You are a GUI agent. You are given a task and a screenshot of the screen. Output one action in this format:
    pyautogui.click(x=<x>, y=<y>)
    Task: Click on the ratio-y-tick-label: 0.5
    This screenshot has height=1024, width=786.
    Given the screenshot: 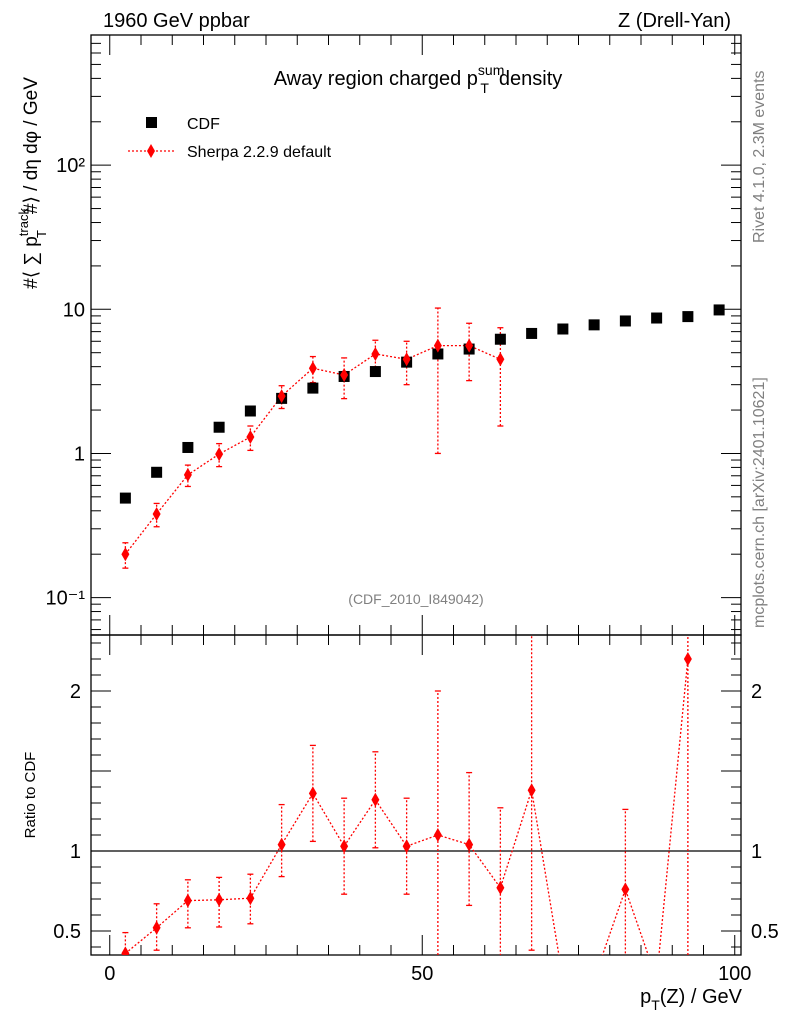 What is the action you would take?
    pyautogui.click(x=67, y=932)
    